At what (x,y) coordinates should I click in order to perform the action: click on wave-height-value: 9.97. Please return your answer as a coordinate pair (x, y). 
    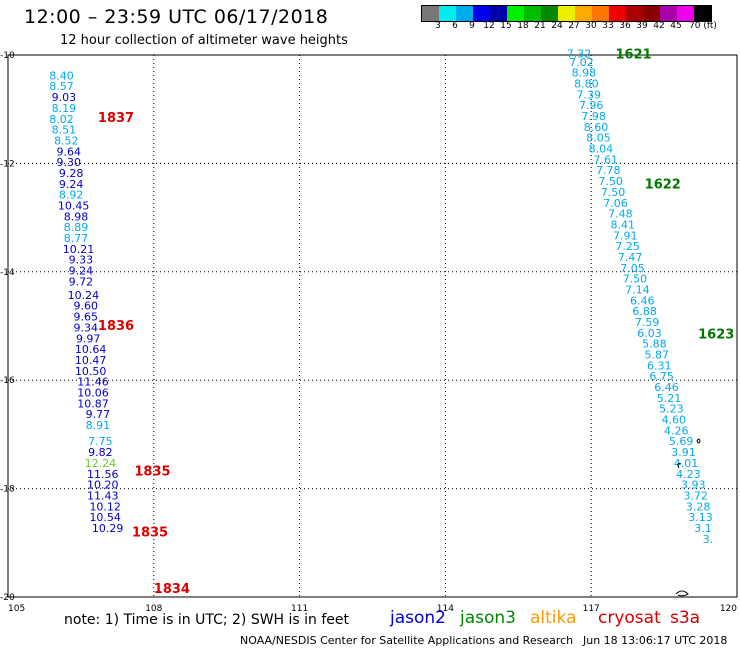
    Looking at the image, I should click on (88, 338).